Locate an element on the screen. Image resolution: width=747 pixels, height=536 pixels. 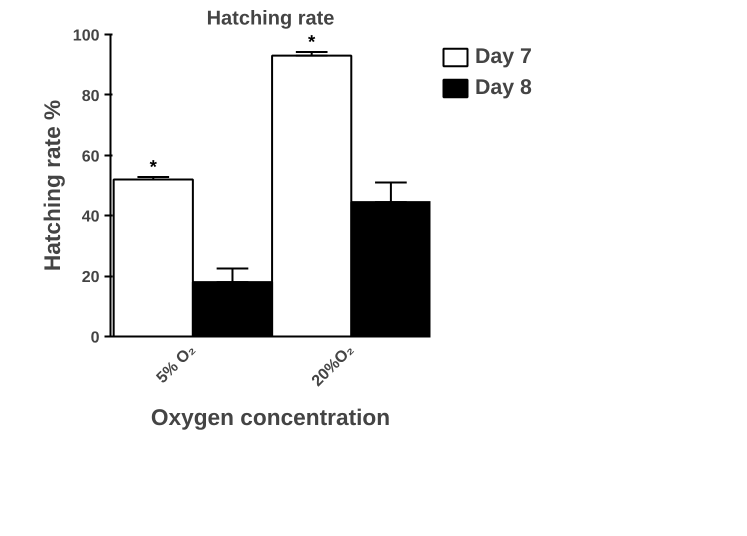
y-axis-title: Hatching rate % is located at coordinates (51, 186).